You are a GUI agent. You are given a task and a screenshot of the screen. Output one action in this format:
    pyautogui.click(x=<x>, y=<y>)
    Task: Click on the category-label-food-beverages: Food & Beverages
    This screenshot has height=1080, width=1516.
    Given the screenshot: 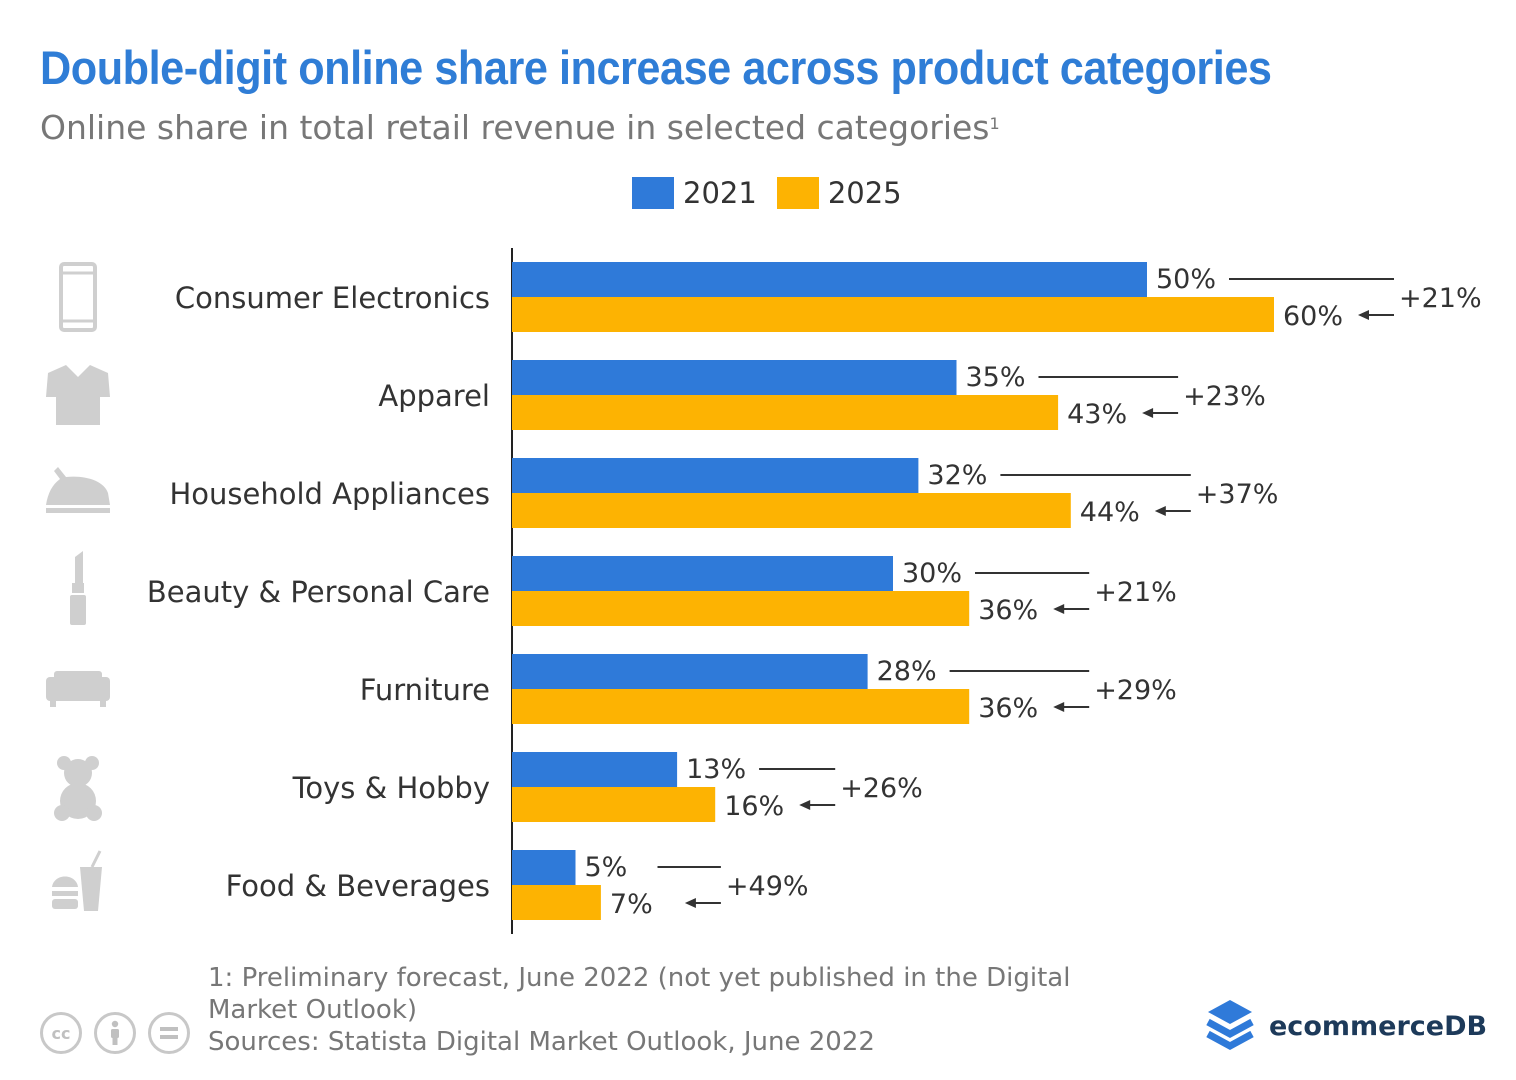 What is the action you would take?
    pyautogui.click(x=358, y=886)
    